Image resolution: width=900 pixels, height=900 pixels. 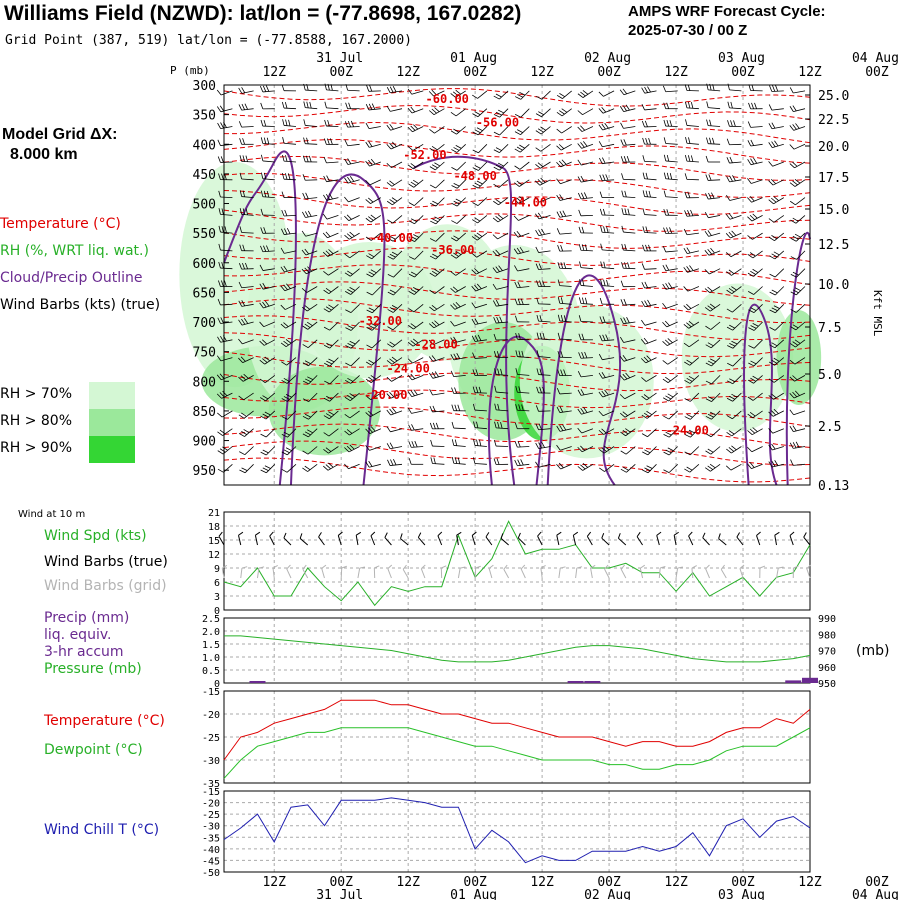 I want to click on date-label-top: 02 Aug, so click(x=607, y=58).